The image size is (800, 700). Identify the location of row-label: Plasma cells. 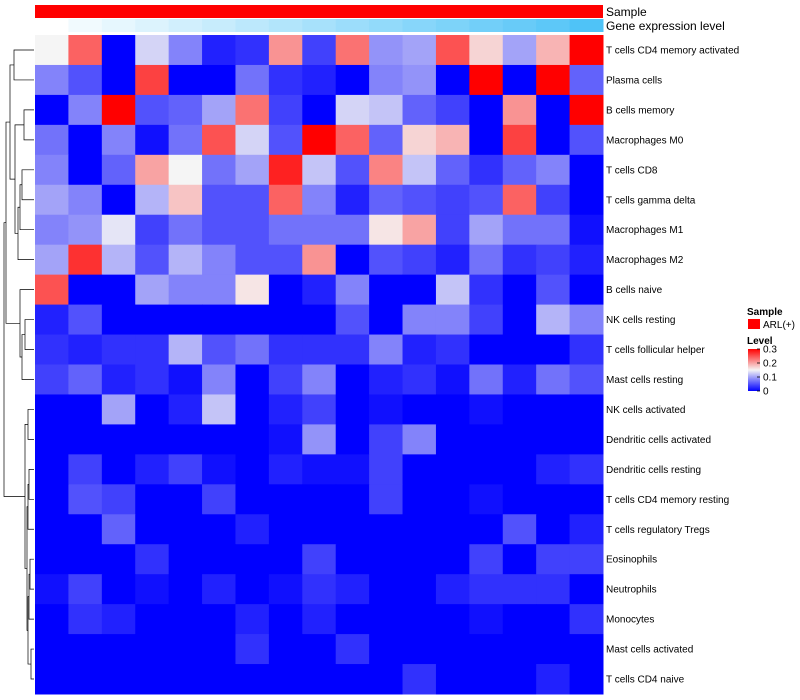
(634, 80).